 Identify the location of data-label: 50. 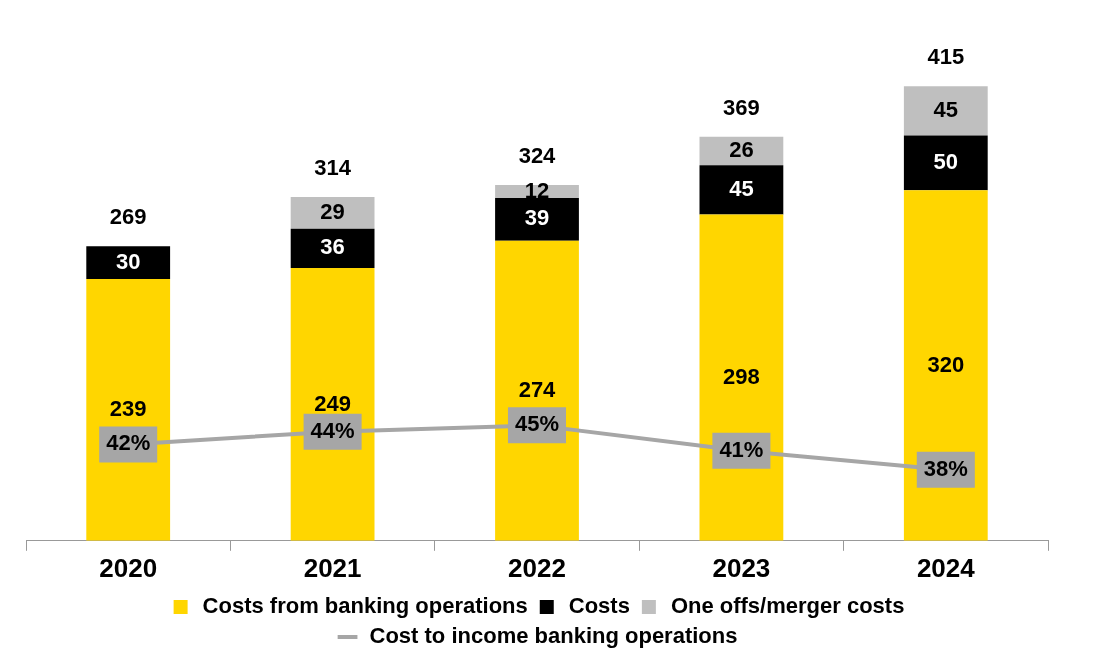
(946, 162).